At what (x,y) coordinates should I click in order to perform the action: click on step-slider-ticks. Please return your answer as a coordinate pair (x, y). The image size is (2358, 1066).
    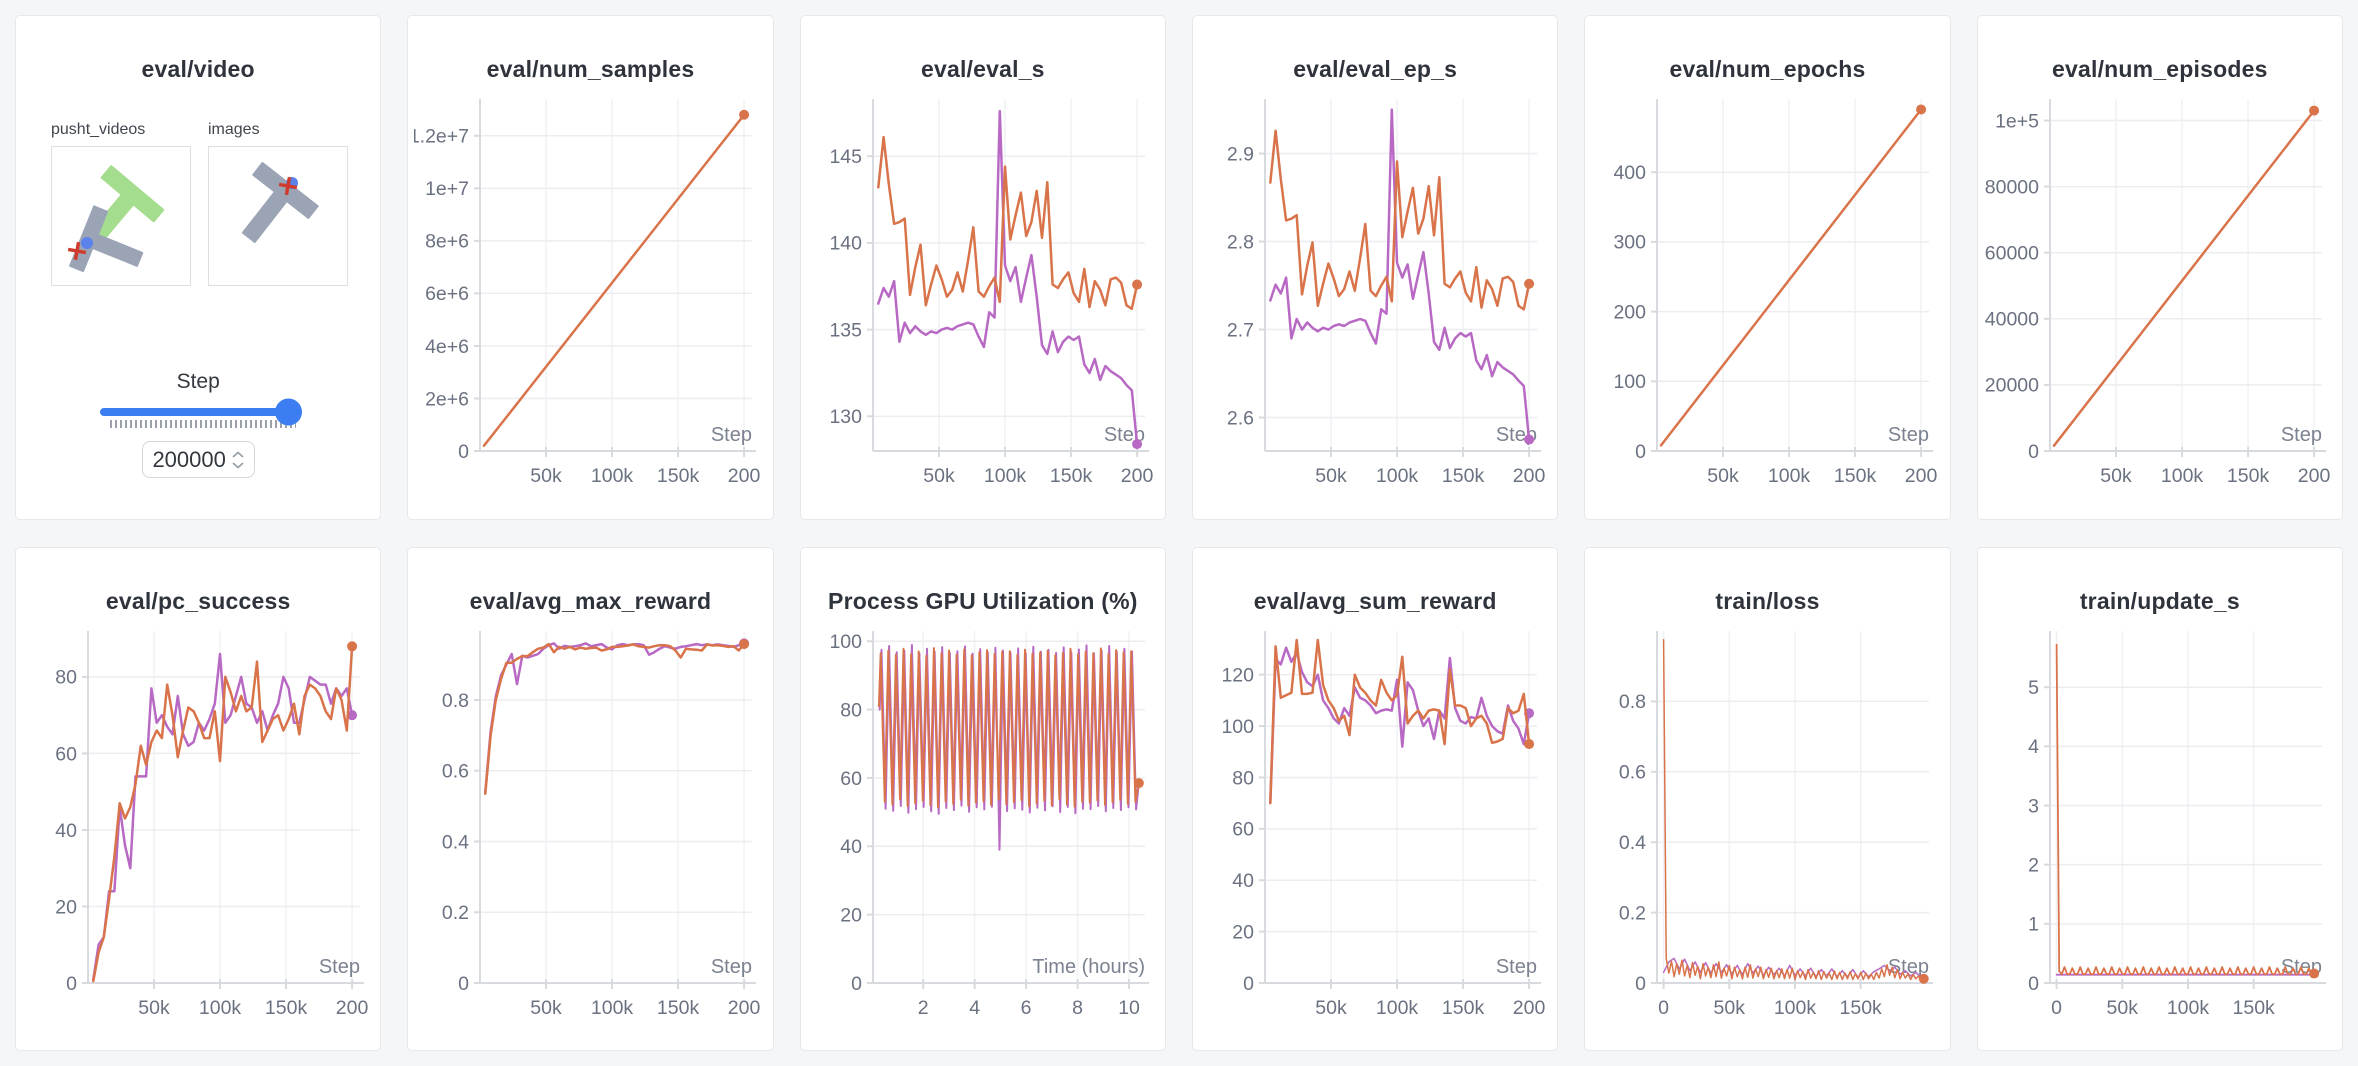
    Looking at the image, I should click on (203, 424).